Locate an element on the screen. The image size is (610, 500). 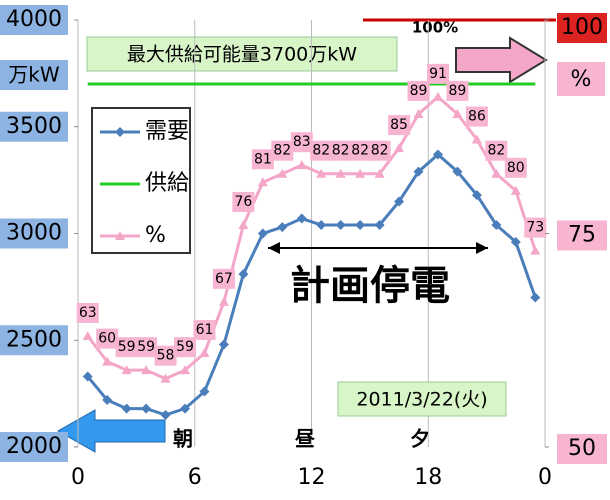
data-label: 91 is located at coordinates (438, 74).